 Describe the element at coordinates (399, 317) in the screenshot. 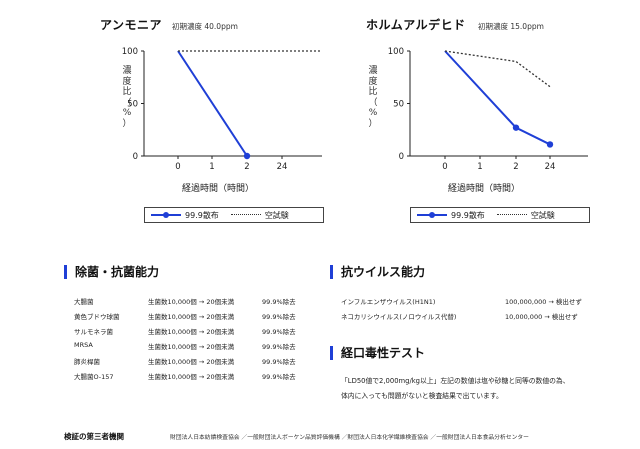

I see `row-name: ネコカリシウイルス(ノロウイルス代替)` at that location.